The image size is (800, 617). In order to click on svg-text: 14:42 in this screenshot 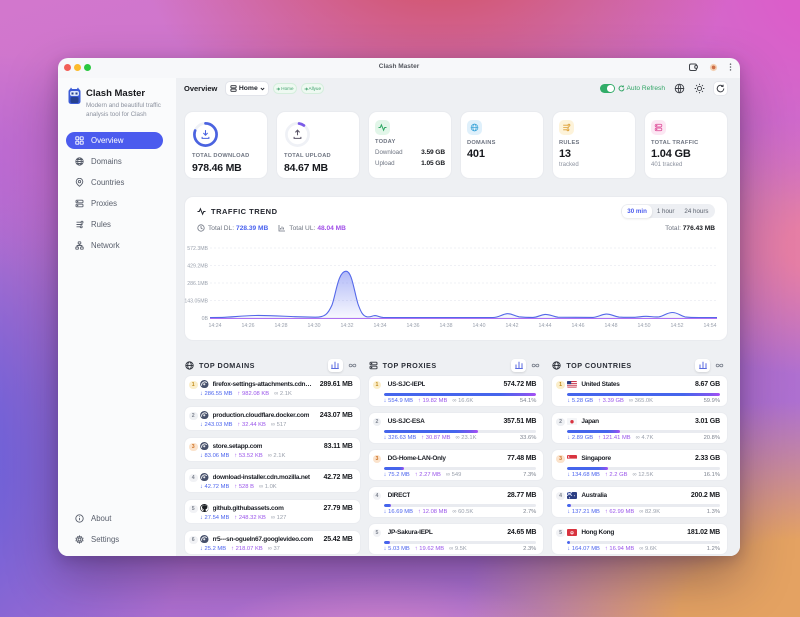, I will do `click(512, 326)`.